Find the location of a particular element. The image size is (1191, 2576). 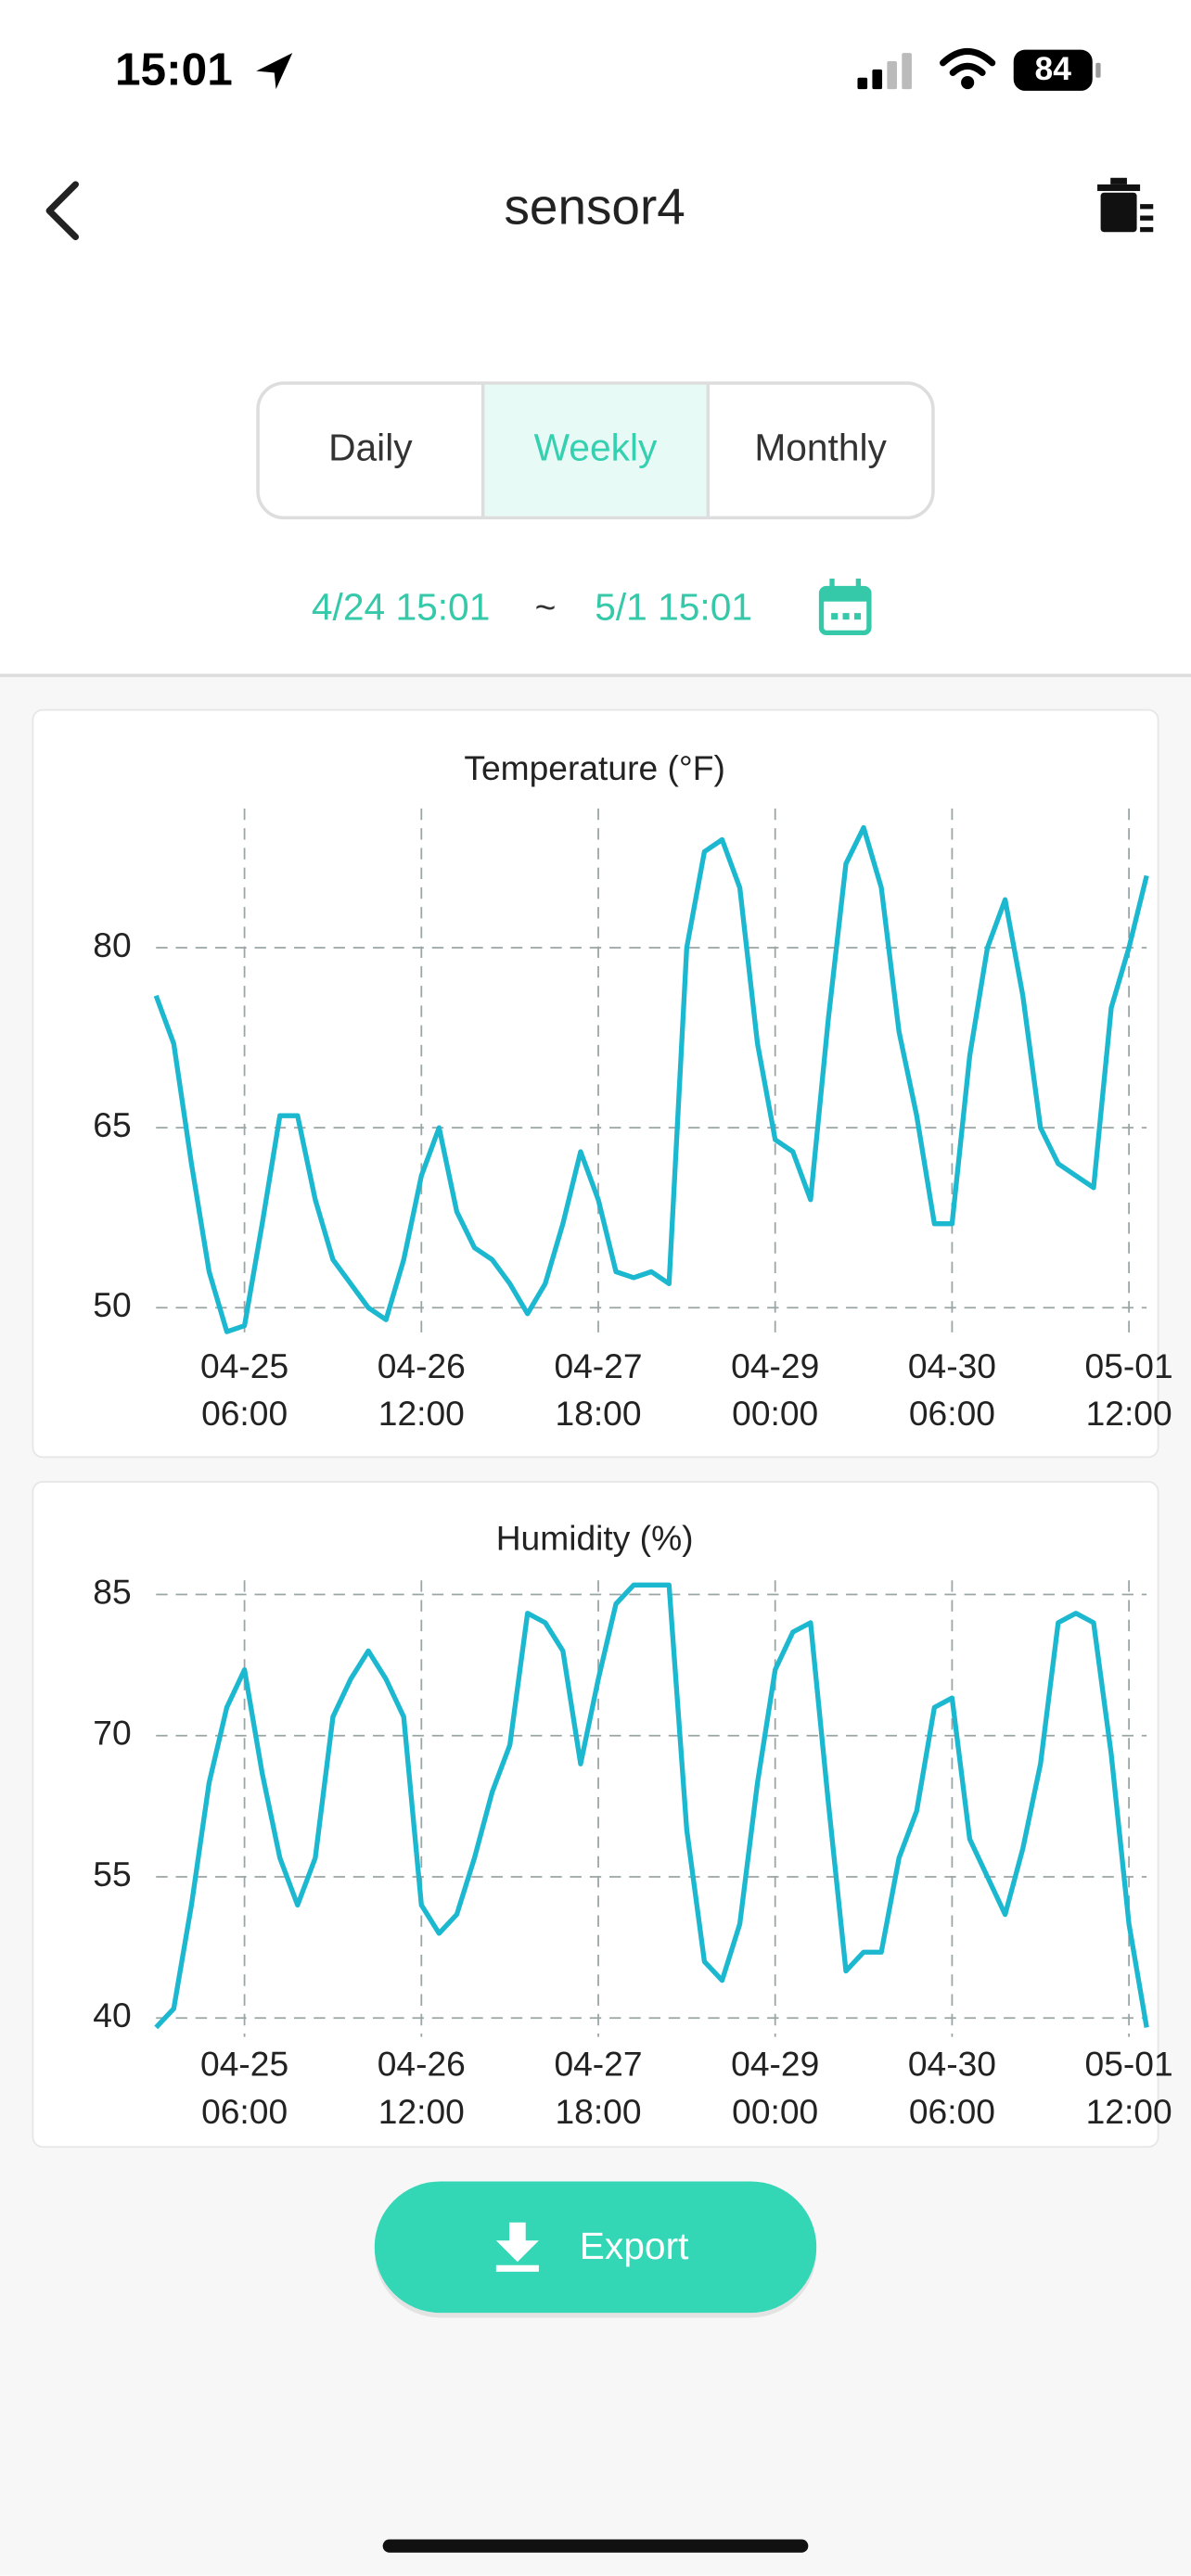

y-tick-label: 85 is located at coordinates (112, 1592).